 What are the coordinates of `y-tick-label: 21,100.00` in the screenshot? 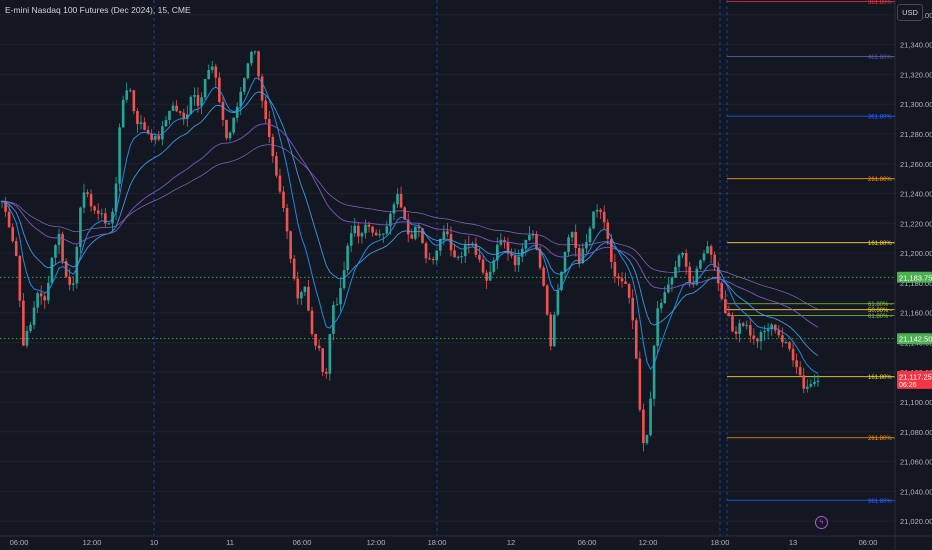 It's located at (916, 402).